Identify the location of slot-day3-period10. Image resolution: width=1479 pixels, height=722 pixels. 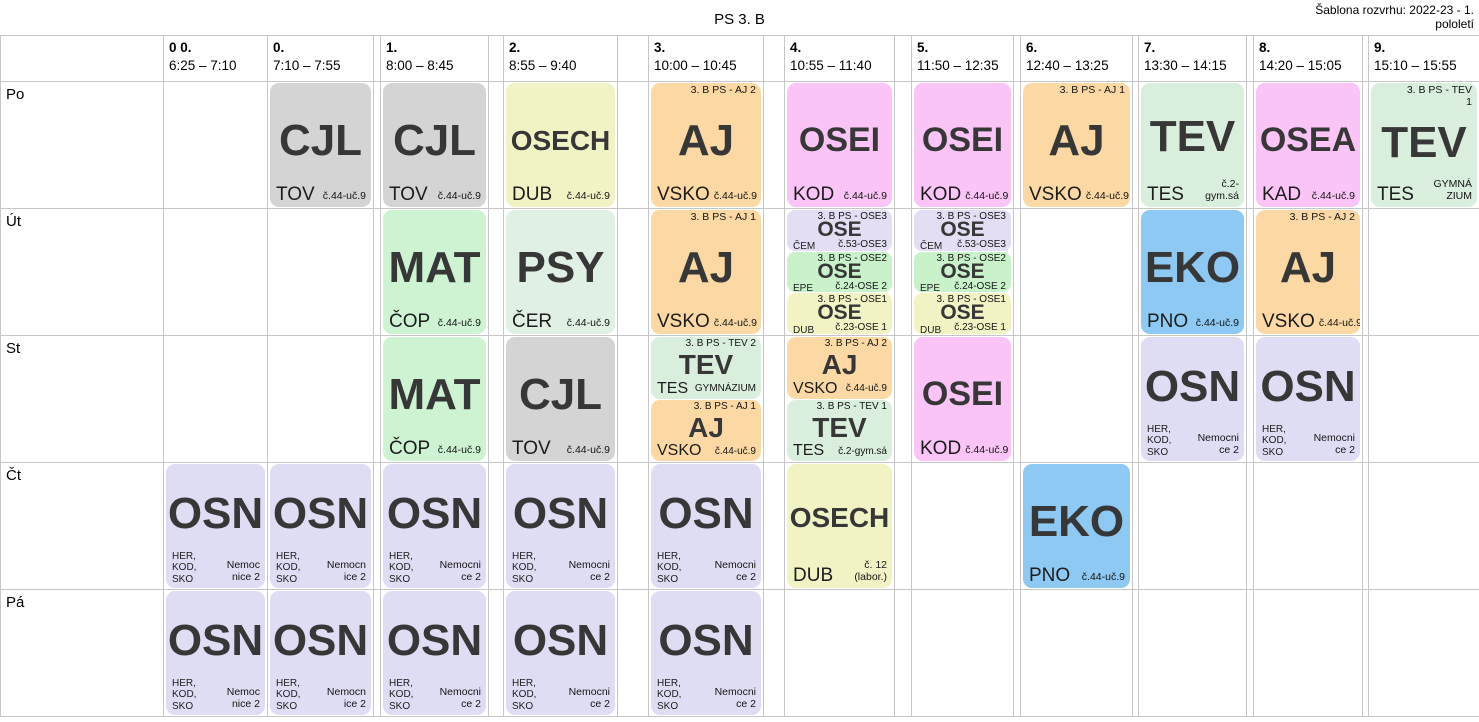
(1424, 526).